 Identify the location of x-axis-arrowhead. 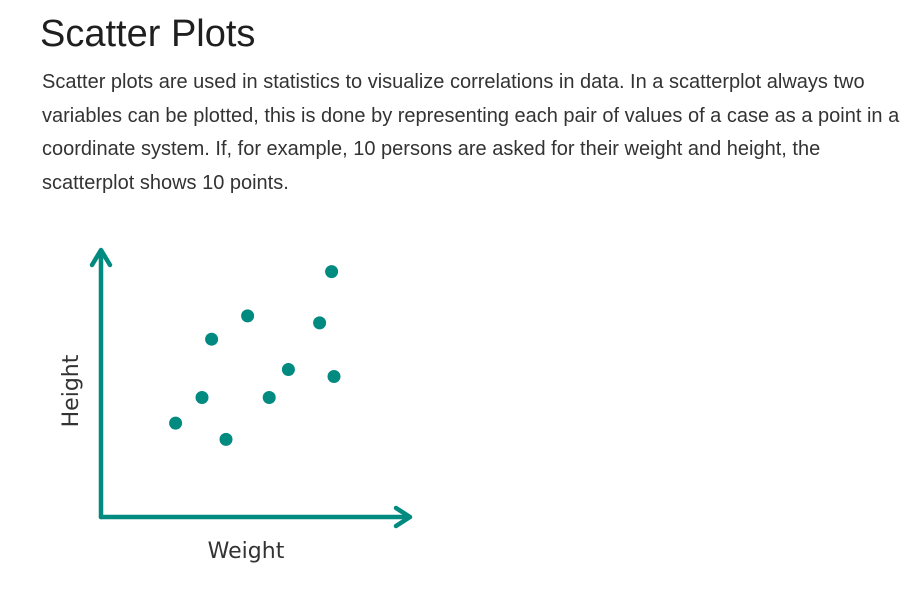
(403, 517).